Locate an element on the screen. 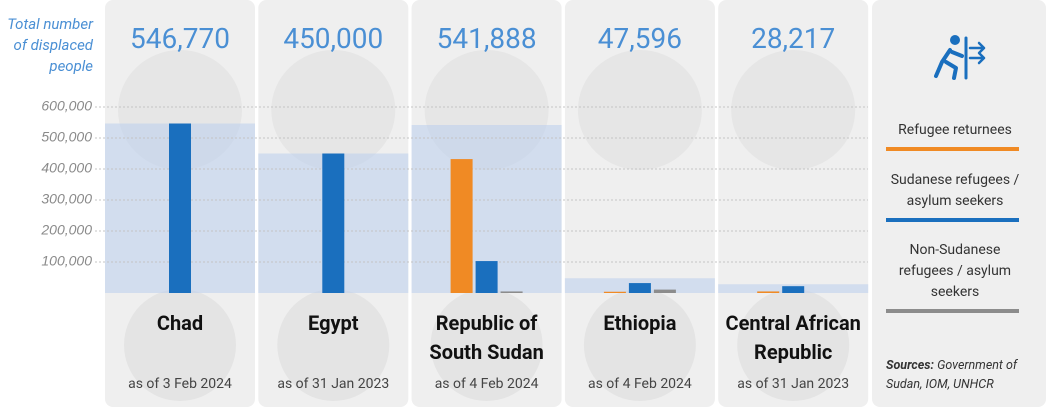 This screenshot has height=407, width=1048. total-label: 541,888 is located at coordinates (486, 38).